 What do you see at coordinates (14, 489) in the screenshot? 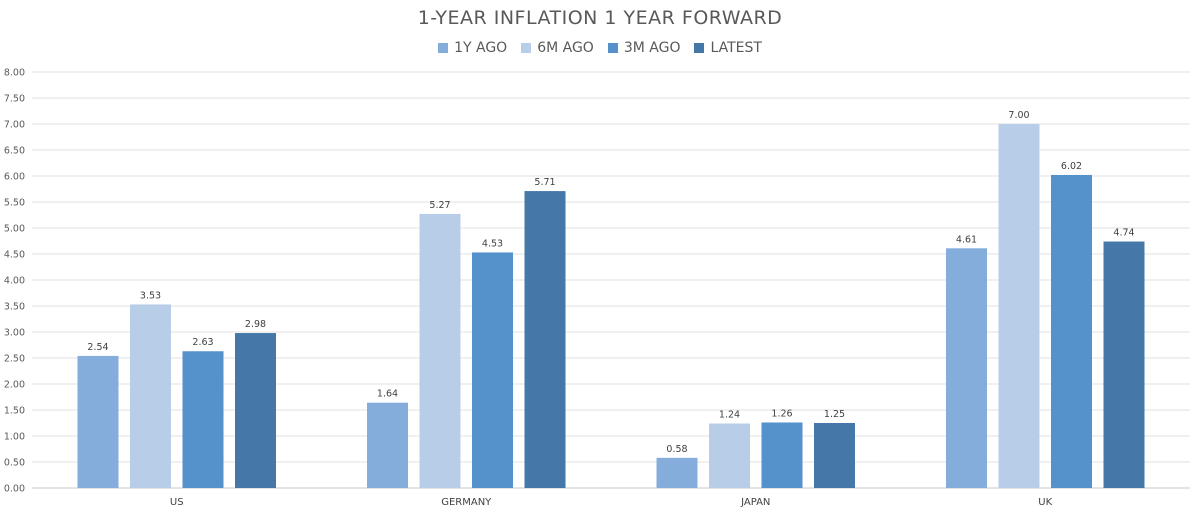
I see `y-tick-label: 0.00` at bounding box center [14, 489].